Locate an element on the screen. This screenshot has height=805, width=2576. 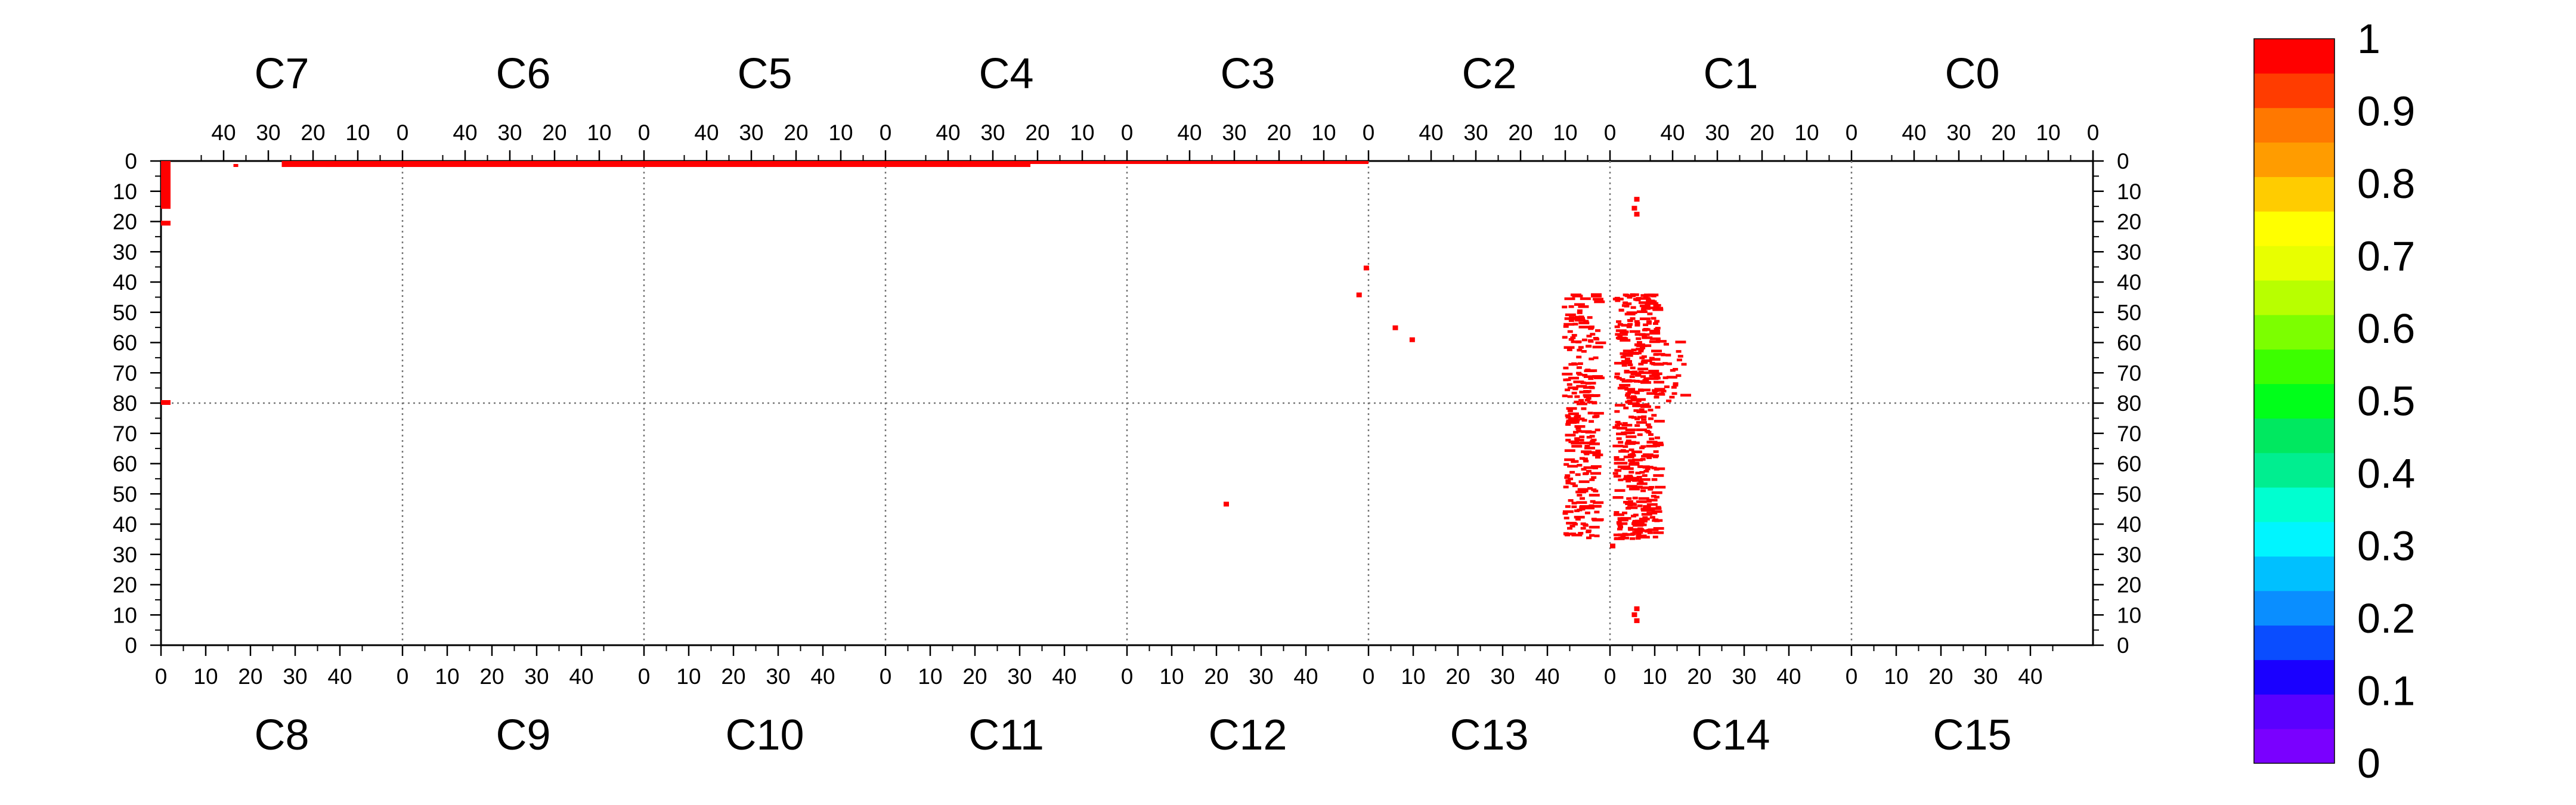
left-tick-label: 0 is located at coordinates (131, 161).